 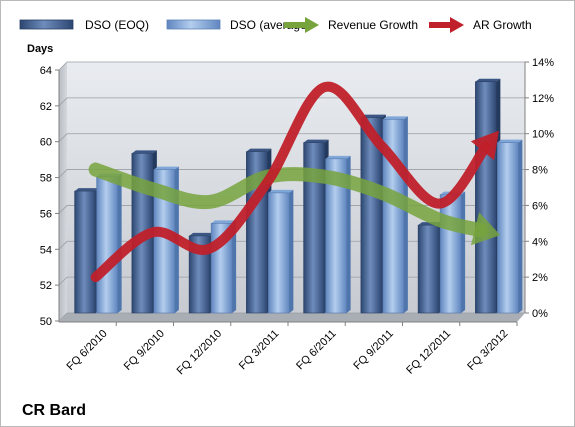 What do you see at coordinates (485, 229) in the screenshot?
I see `revenue-growth-line-arrowhead` at bounding box center [485, 229].